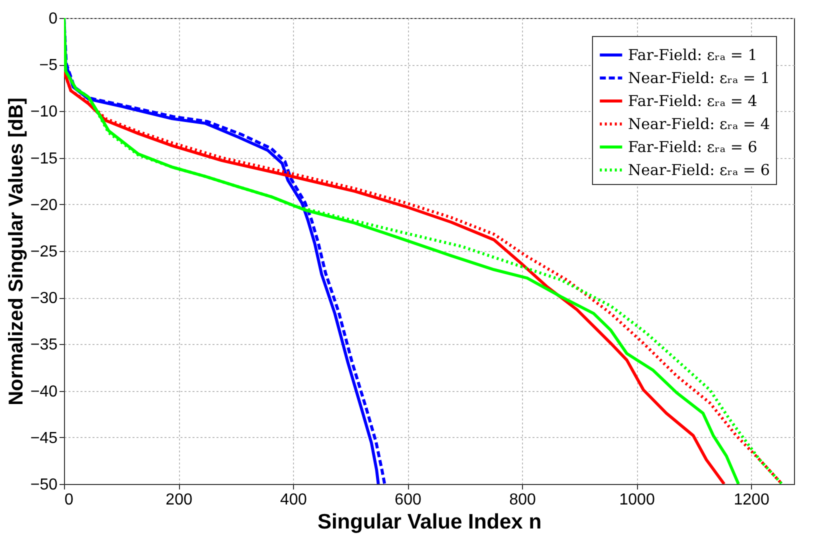 The image size is (831, 544). What do you see at coordinates (752, 500) in the screenshot?
I see `x-tick-label: 1200` at bounding box center [752, 500].